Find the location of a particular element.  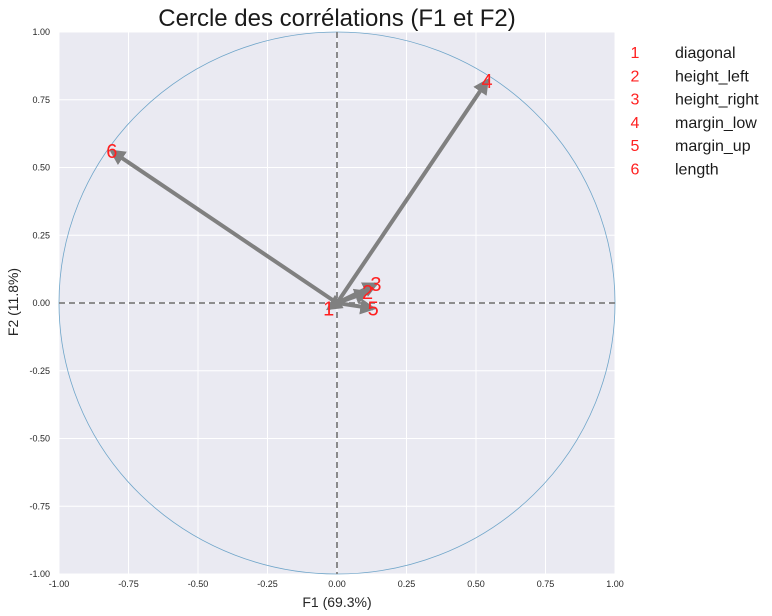

x-axis-label: F1 (69.3%) is located at coordinates (336, 602).